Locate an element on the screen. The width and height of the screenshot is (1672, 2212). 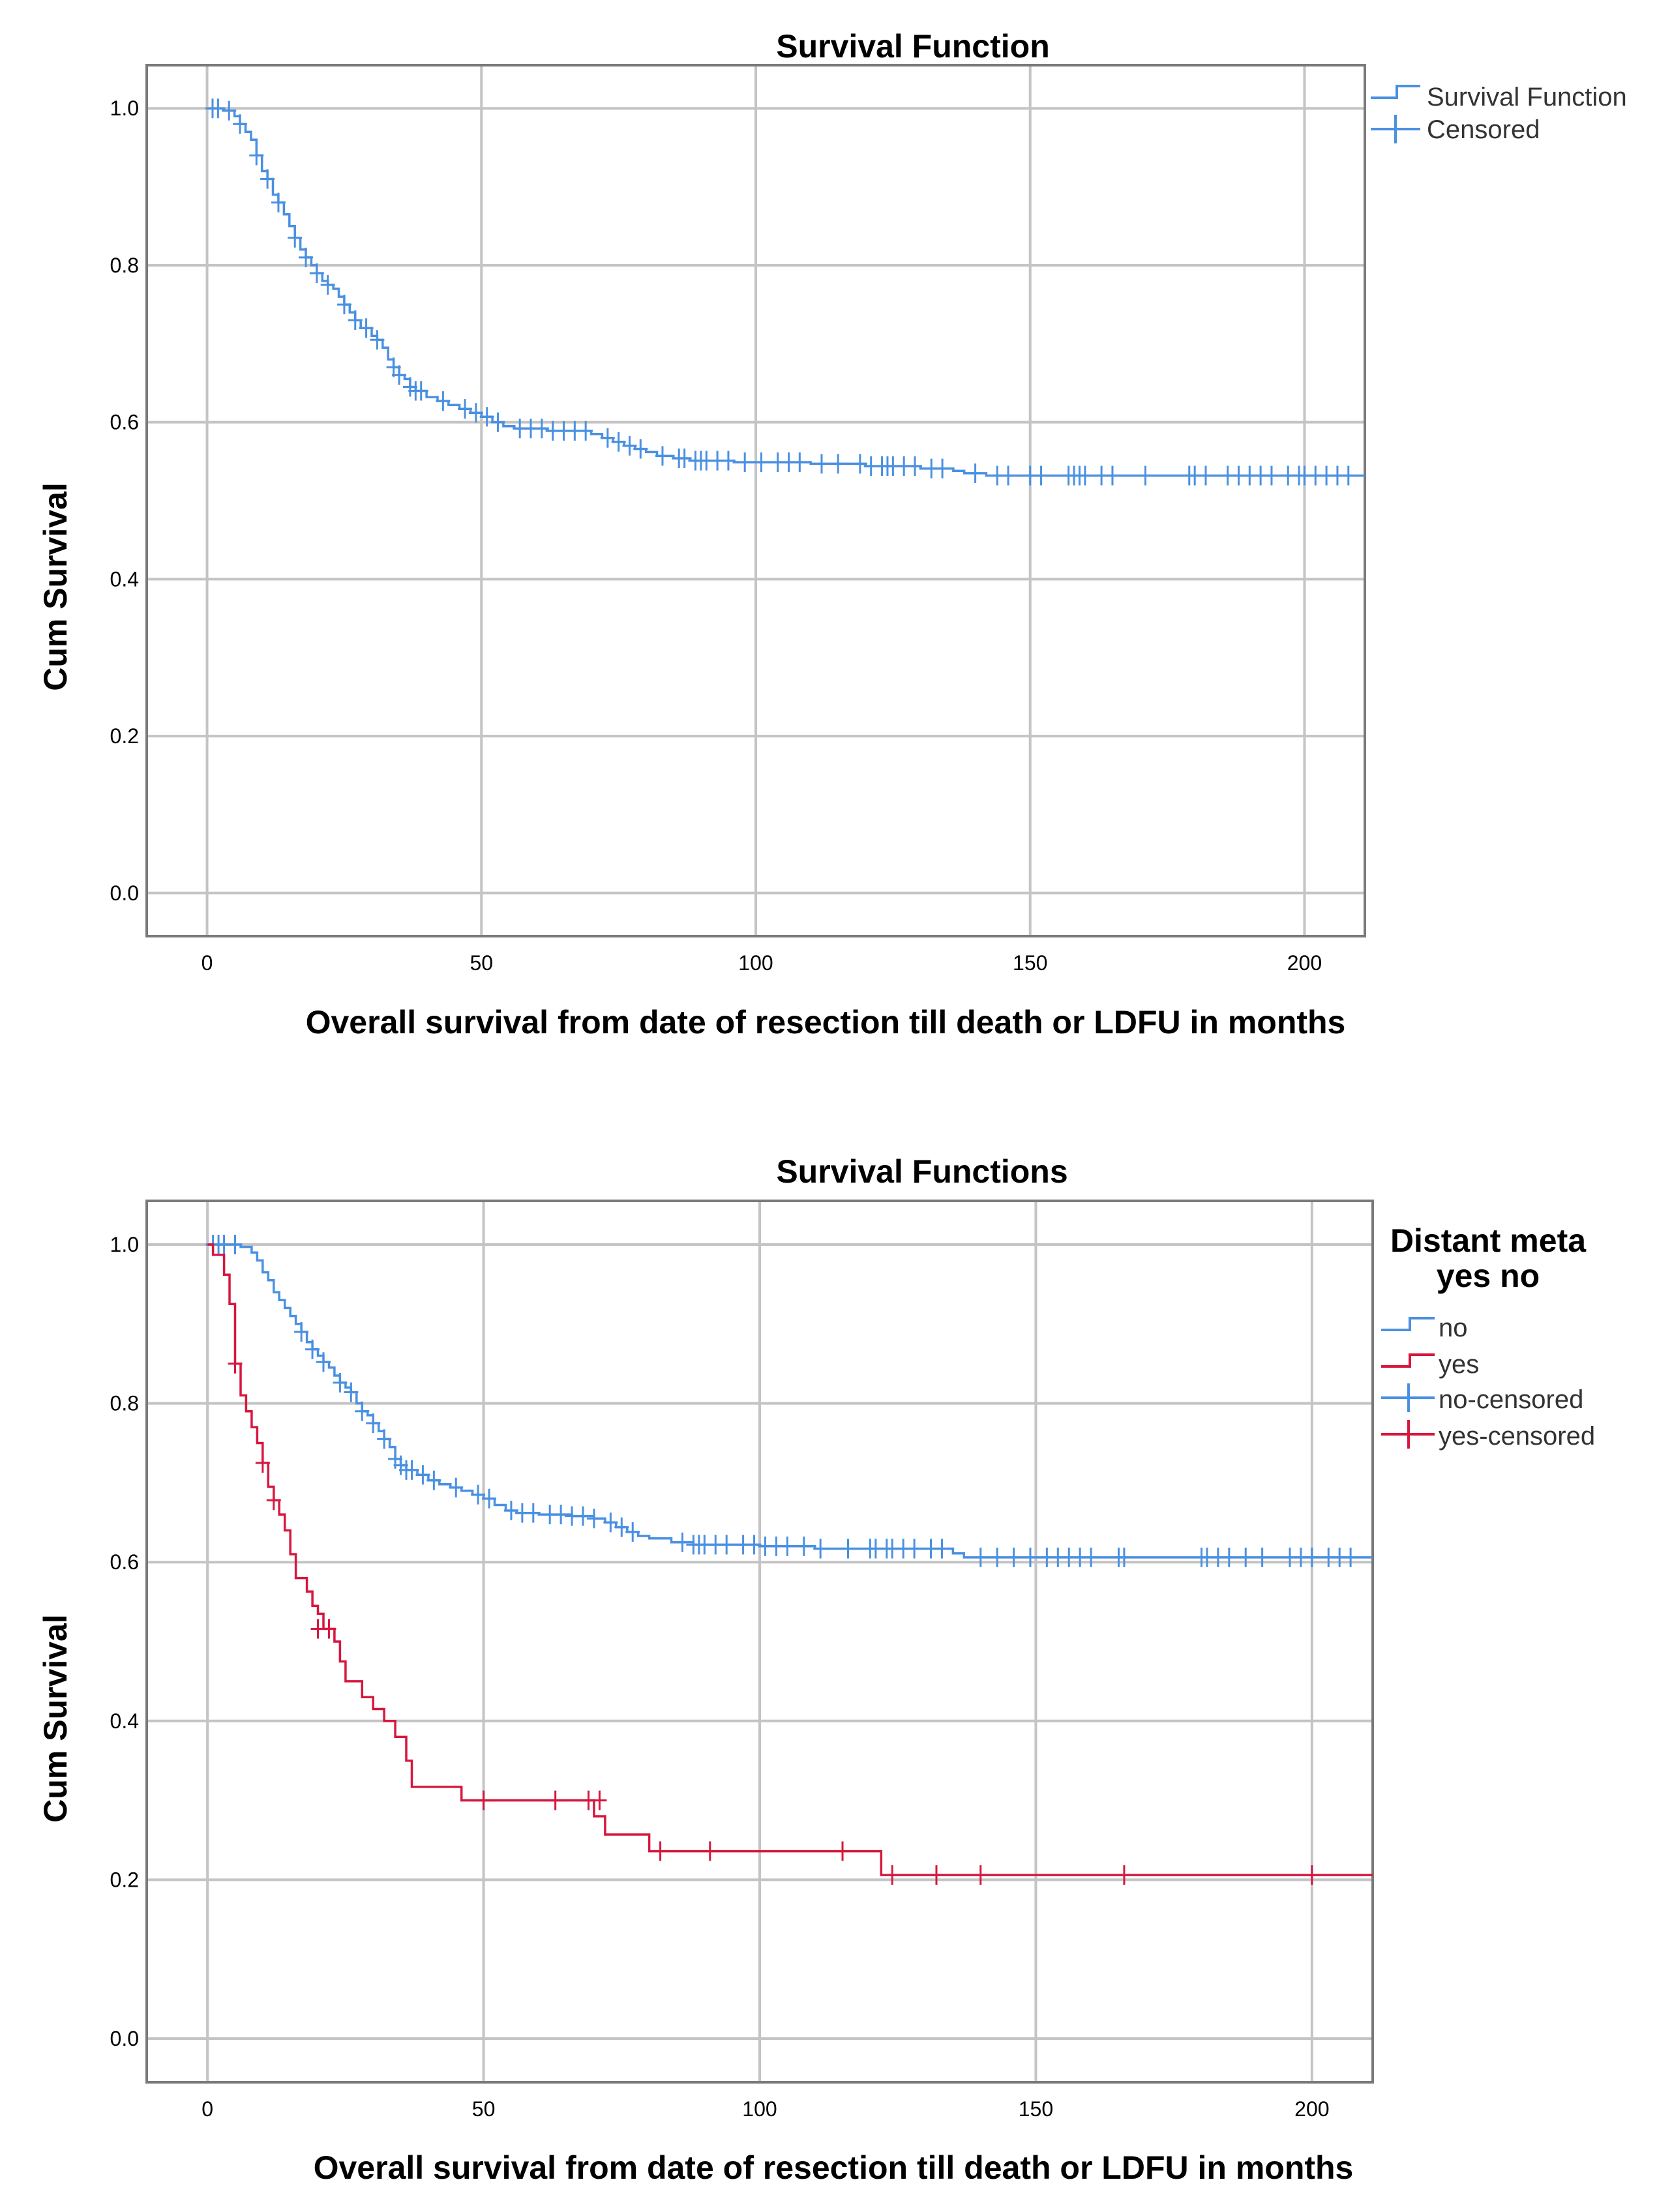
legend-label: no is located at coordinates (1453, 1328).